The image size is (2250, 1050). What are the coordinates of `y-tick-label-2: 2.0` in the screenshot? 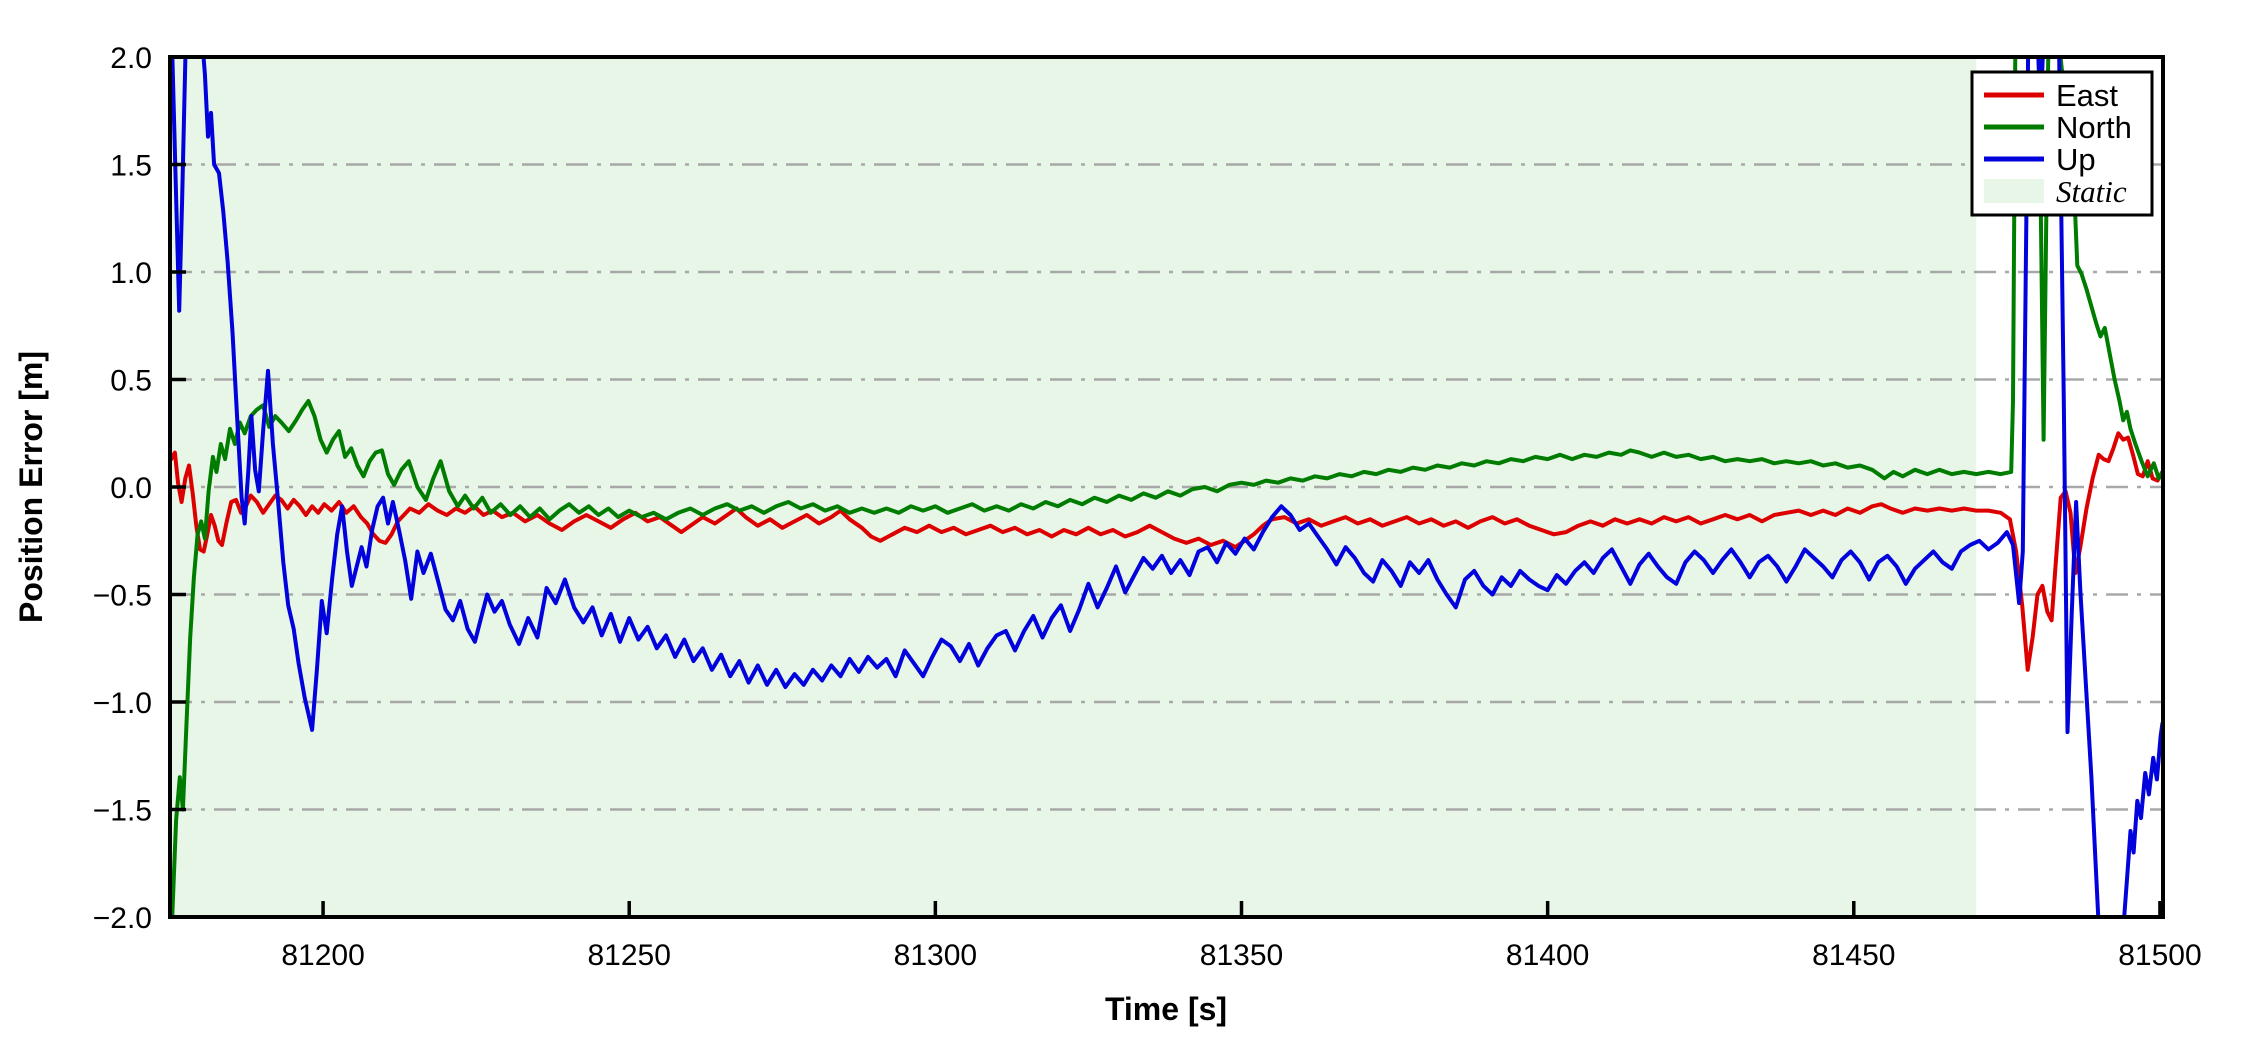 It's located at (131, 58).